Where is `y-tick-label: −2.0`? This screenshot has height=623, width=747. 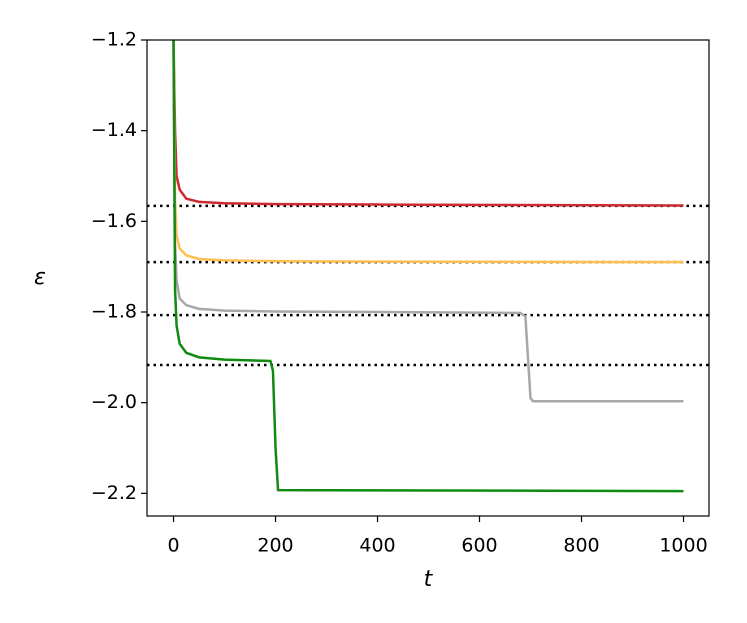 y-tick-label: −2.0 is located at coordinates (114, 402).